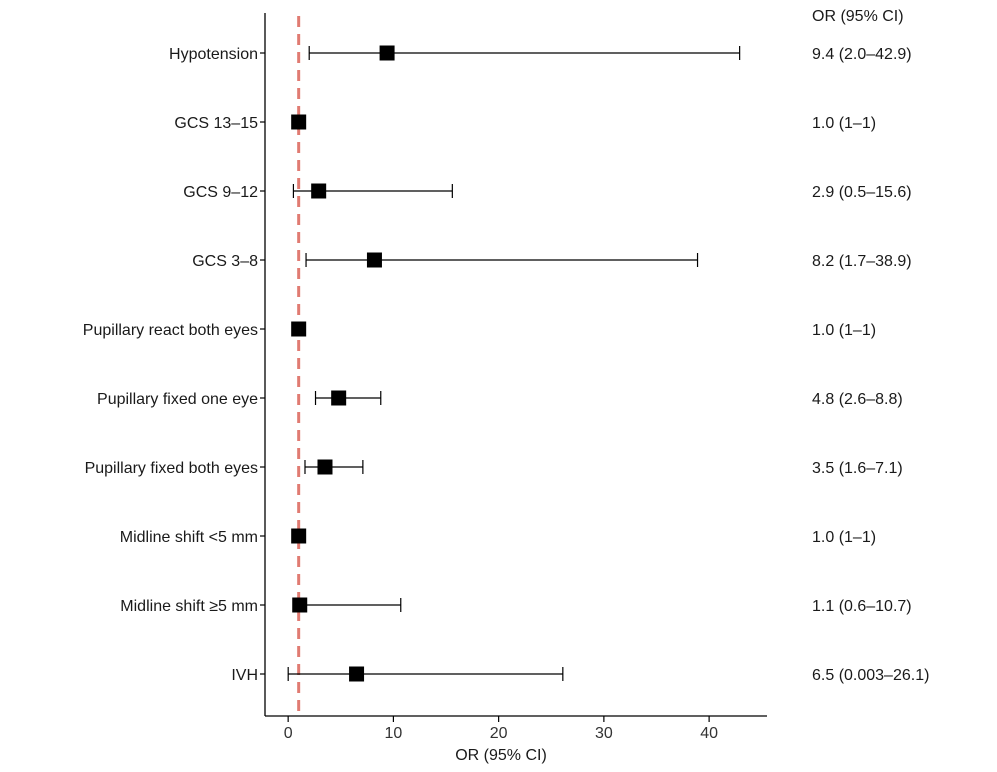  What do you see at coordinates (870, 675) in the screenshot?
I see `ci-text: 6.5 (0.003–26.1)` at bounding box center [870, 675].